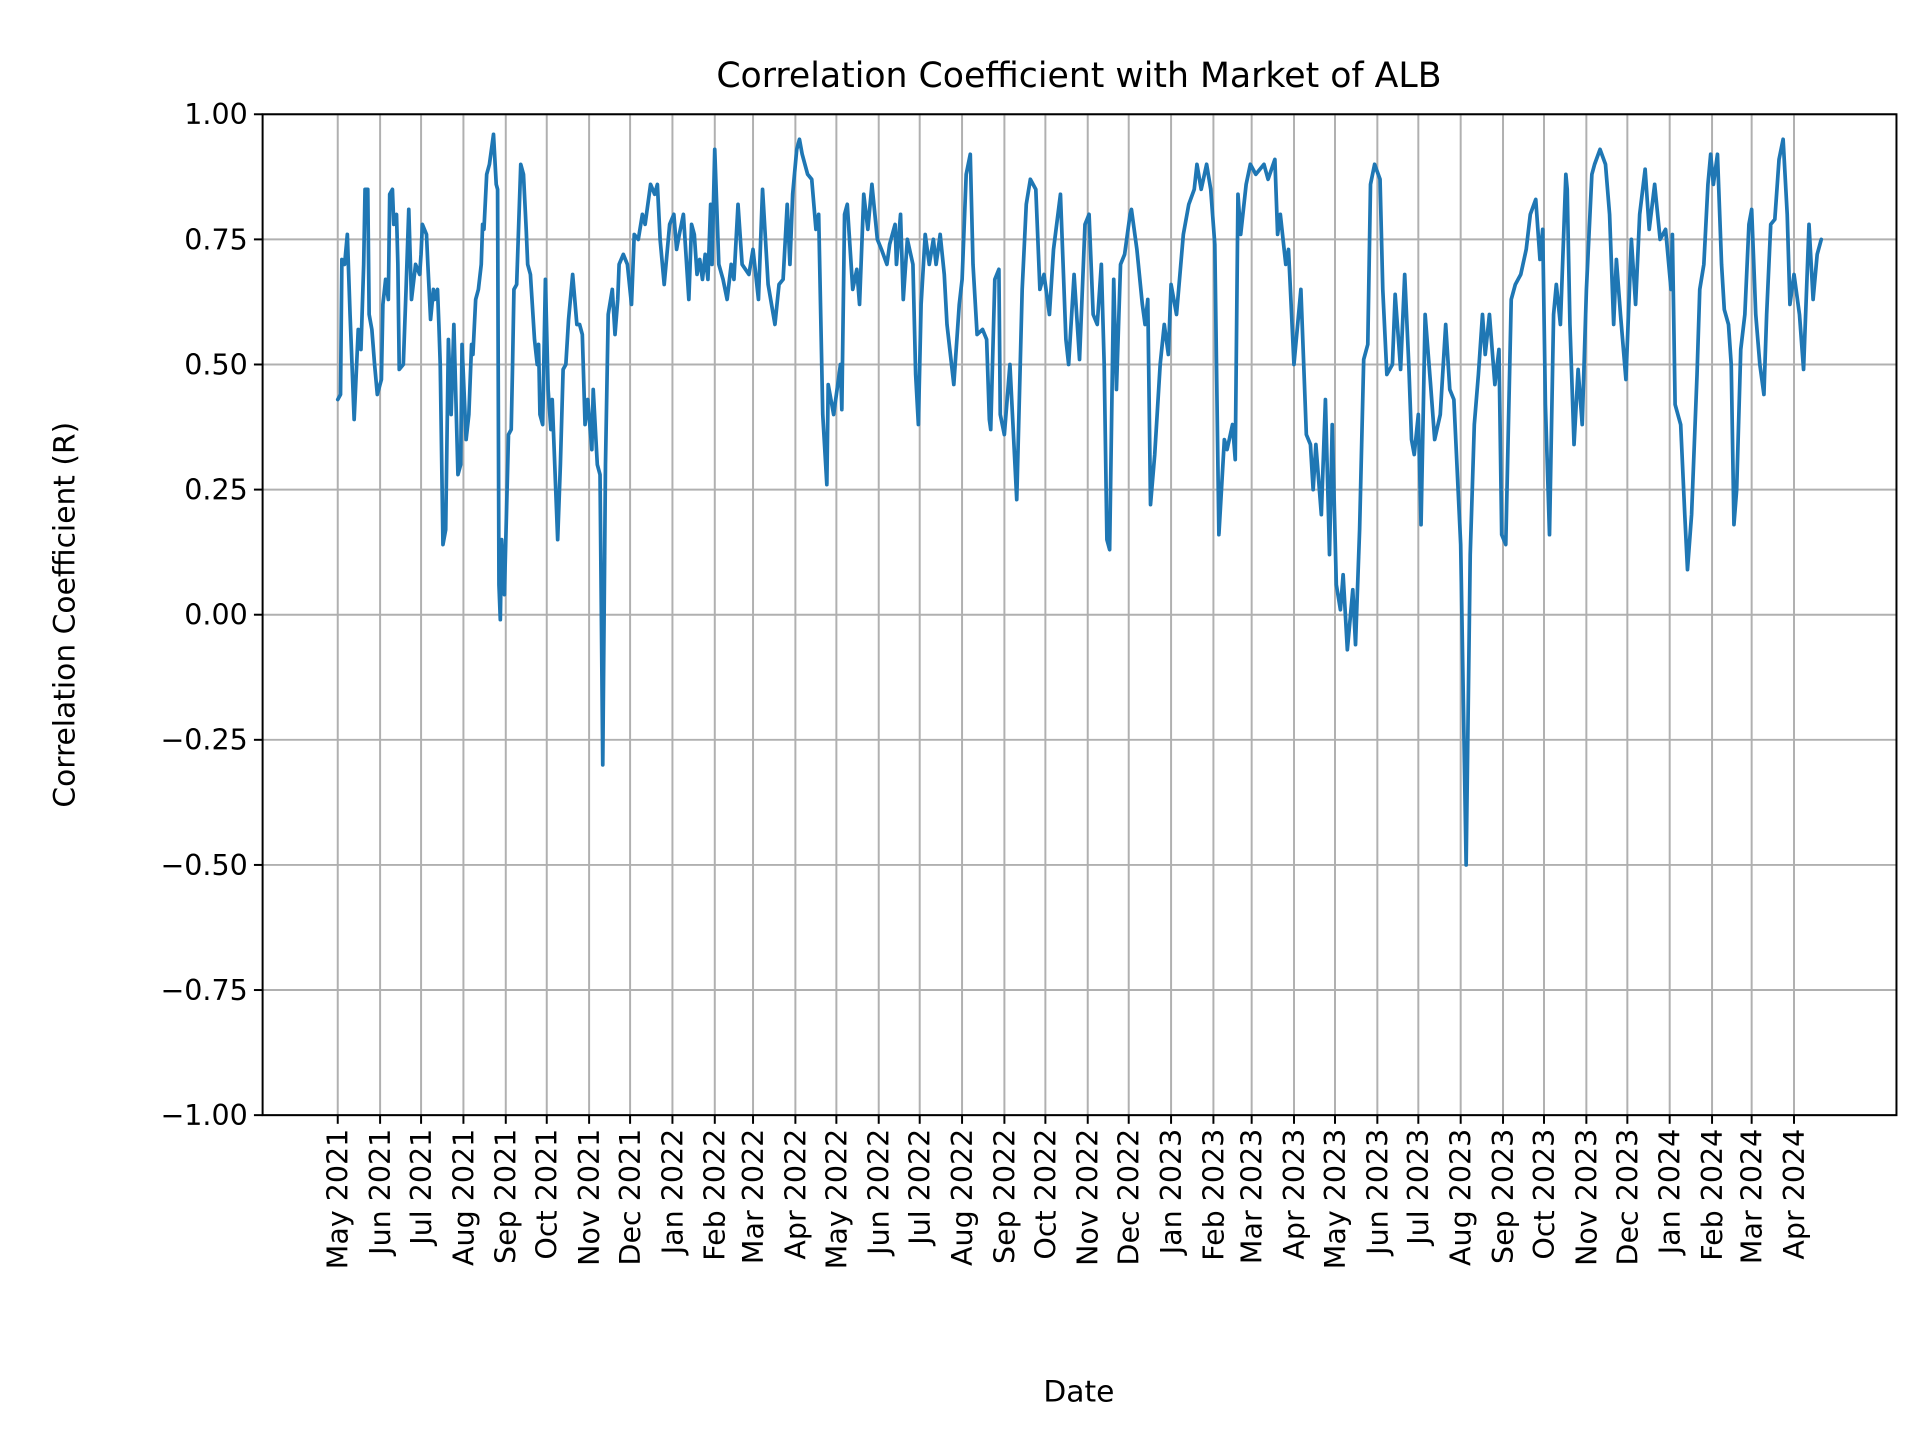  Describe the element at coordinates (1544, 1194) in the screenshot. I see `x-tick-label: Oct 2023` at that location.